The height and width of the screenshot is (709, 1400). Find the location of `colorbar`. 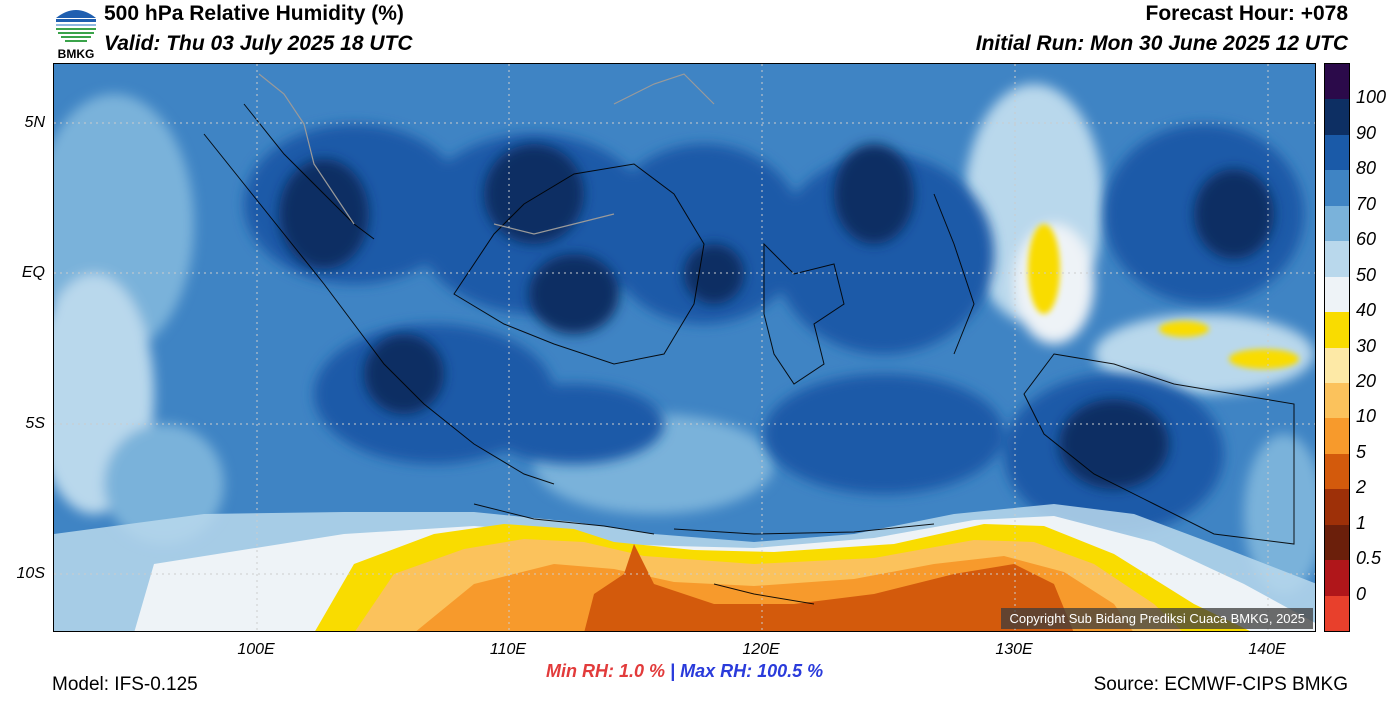

colorbar is located at coordinates (1337, 347).